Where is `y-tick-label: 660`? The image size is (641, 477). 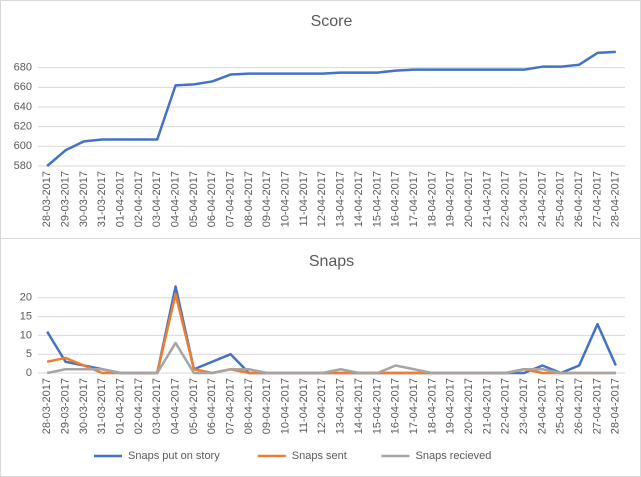
y-tick-label: 660 is located at coordinates (23, 87).